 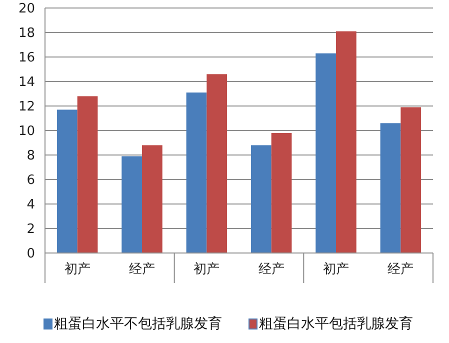 I want to click on y-tick-label: 0, so click(x=30, y=254).